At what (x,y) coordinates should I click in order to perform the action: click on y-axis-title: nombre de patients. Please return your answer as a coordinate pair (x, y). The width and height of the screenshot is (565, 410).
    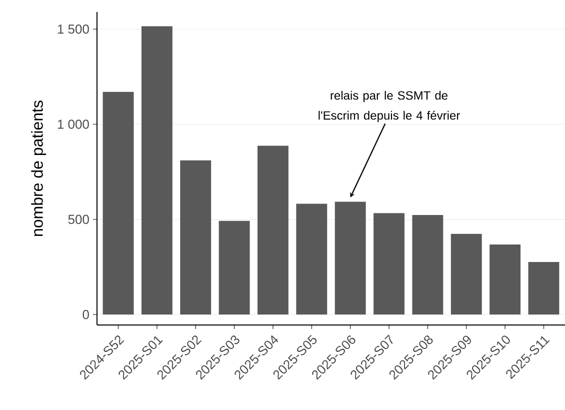
    Looking at the image, I should click on (38, 168).